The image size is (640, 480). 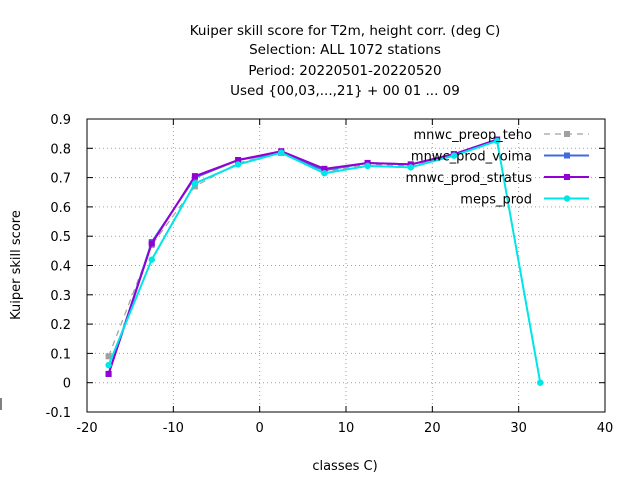 I want to click on legend-entry: mnwc_prod_stratus, so click(x=497, y=178).